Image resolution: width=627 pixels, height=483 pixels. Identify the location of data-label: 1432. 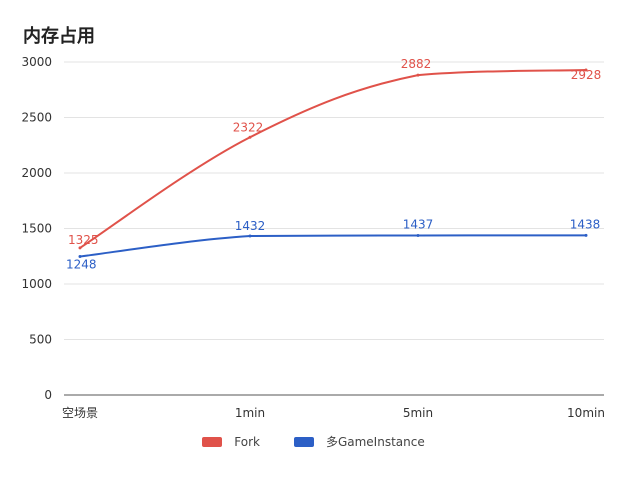
(250, 226).